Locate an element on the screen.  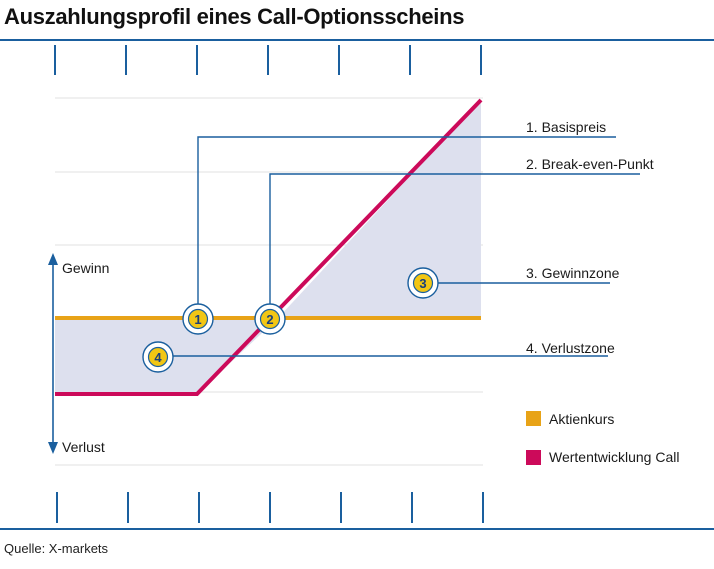
arrow-up-icon is located at coordinates (53, 259).